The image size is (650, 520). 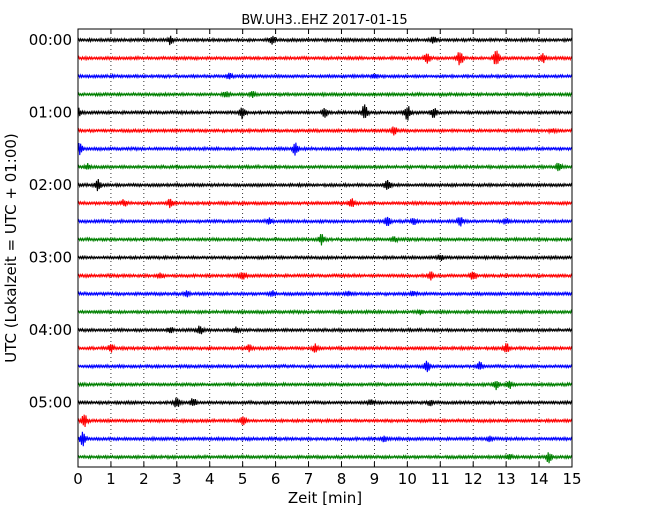 What do you see at coordinates (111, 479) in the screenshot?
I see `x-tick-label-1: 1` at bounding box center [111, 479].